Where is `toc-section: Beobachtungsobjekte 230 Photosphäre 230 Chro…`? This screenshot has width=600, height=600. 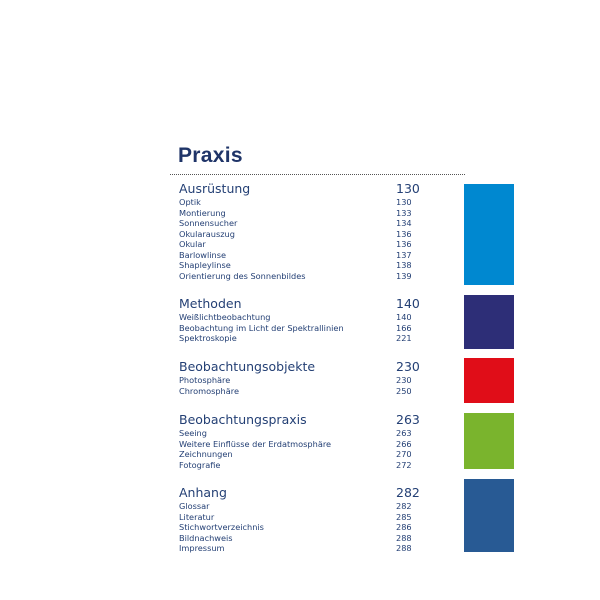 toc-section: Beobachtungsobjekte 230 Photosphäre 230 Chro… is located at coordinates (299, 378).